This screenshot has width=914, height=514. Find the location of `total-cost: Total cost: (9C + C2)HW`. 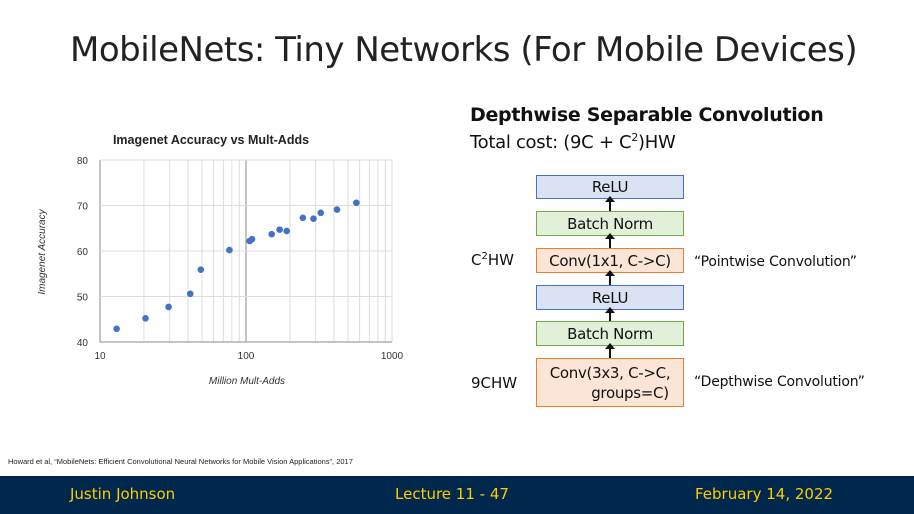

total-cost: Total cost: (9C + C2)HW is located at coordinates (573, 142).